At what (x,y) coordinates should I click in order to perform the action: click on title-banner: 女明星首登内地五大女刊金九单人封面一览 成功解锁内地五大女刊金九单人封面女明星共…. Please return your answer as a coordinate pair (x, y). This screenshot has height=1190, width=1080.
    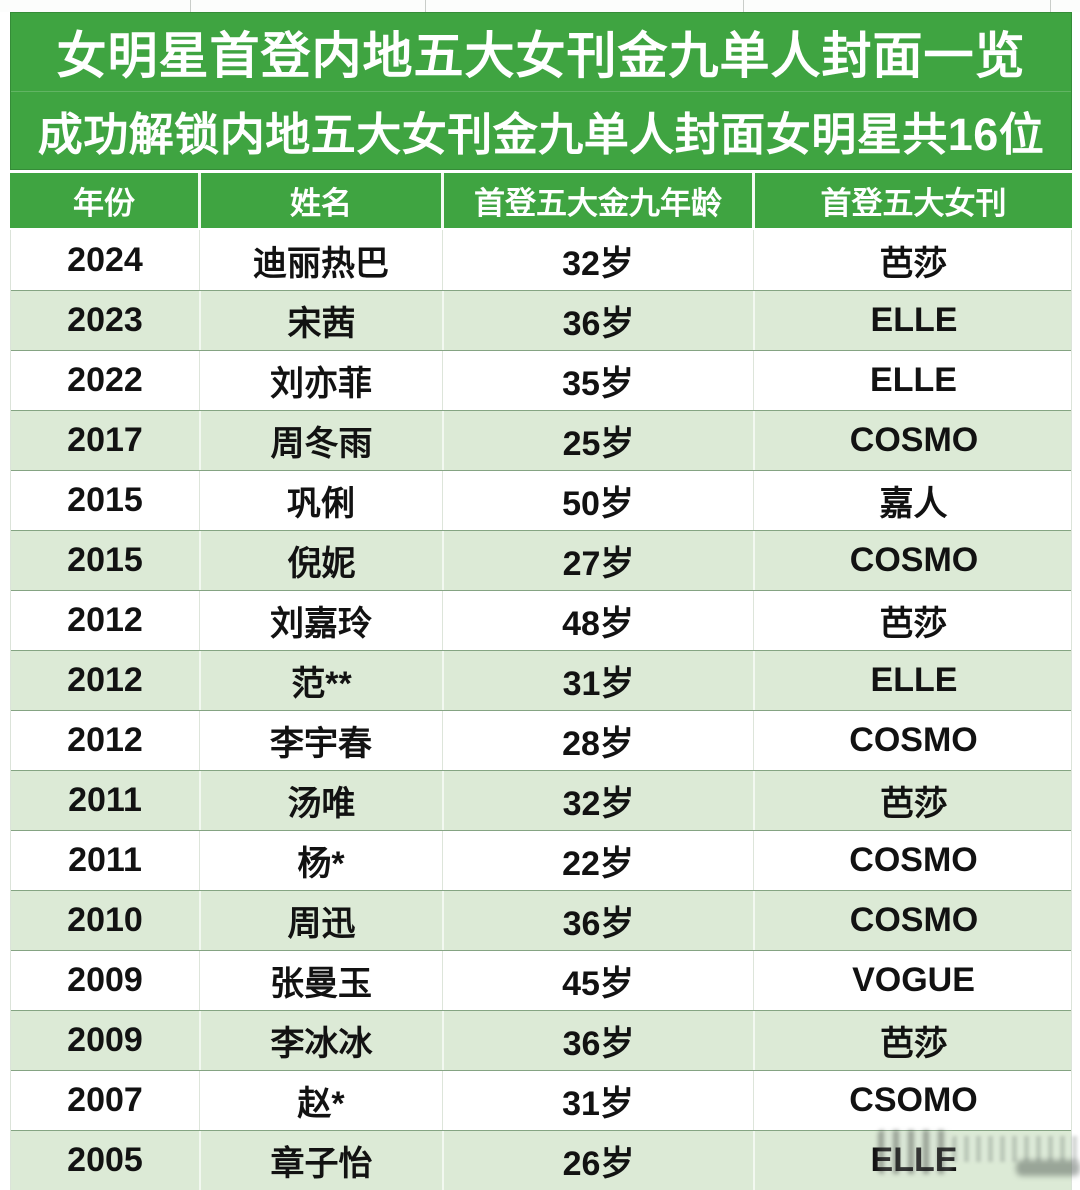
    Looking at the image, I should click on (541, 91).